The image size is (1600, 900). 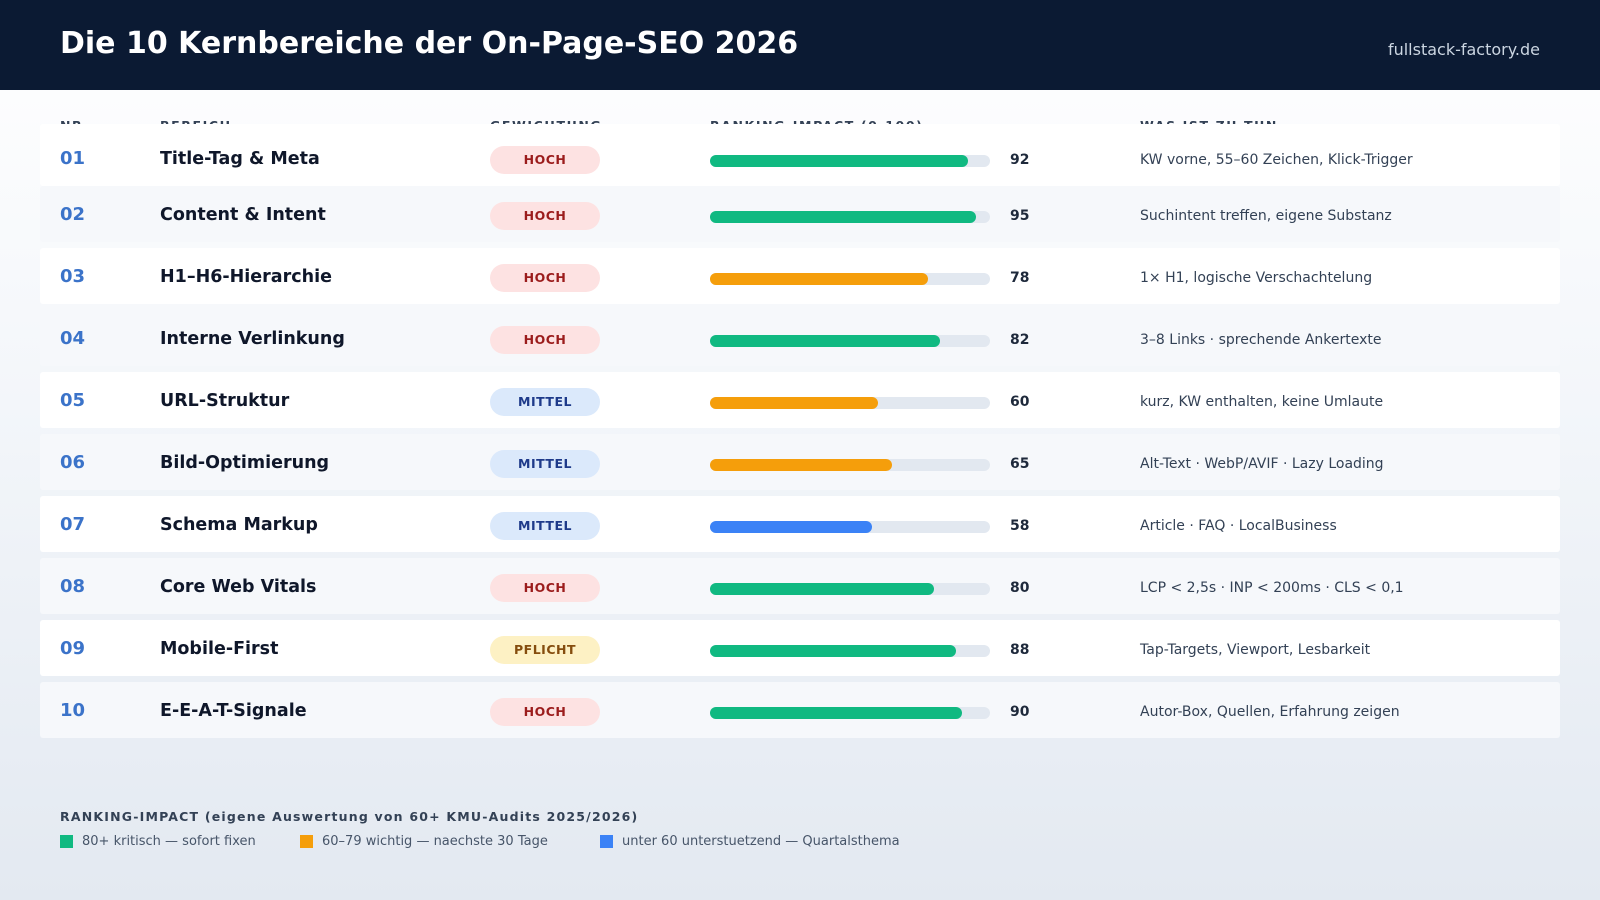 What do you see at coordinates (219, 649) in the screenshot?
I see `row-area: Mobile-First` at bounding box center [219, 649].